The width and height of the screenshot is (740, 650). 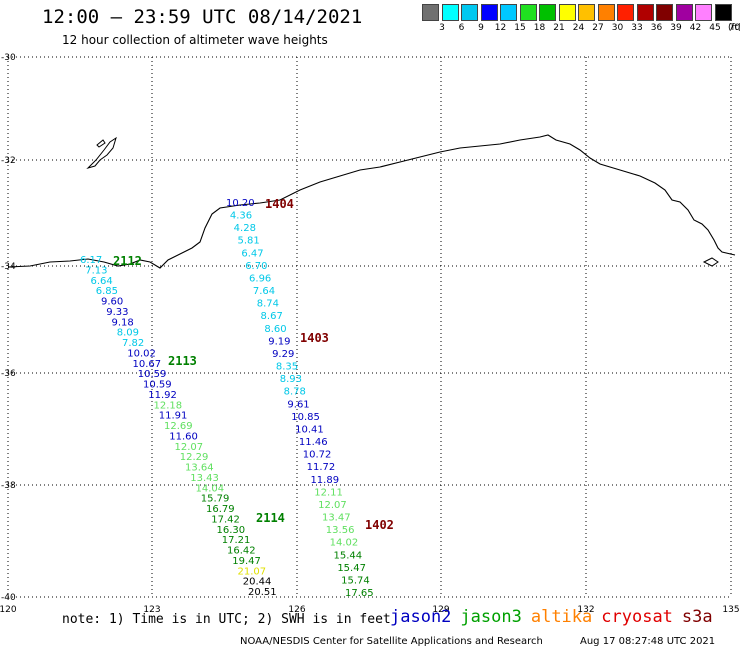 What do you see at coordinates (183, 436) in the screenshot?
I see `swh-value-west: 11.60` at bounding box center [183, 436].